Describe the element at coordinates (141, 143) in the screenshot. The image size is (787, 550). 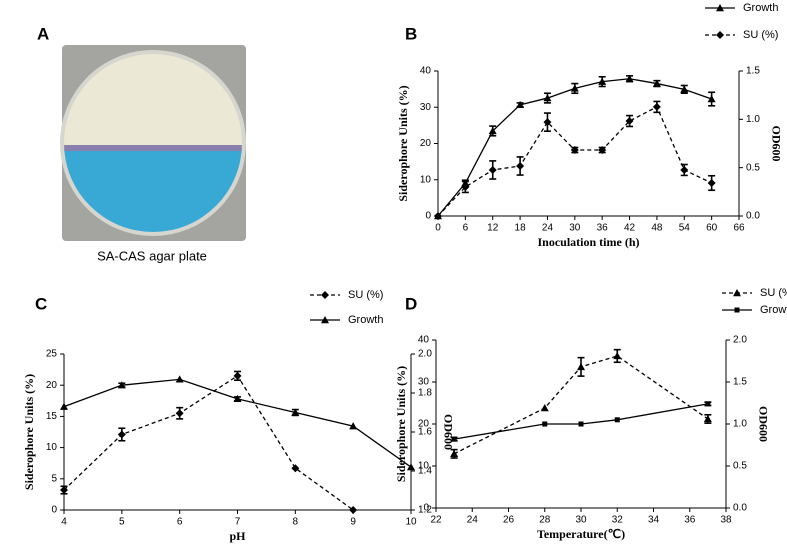
I see `photo-panel: A SA-CAS agar plate` at that location.